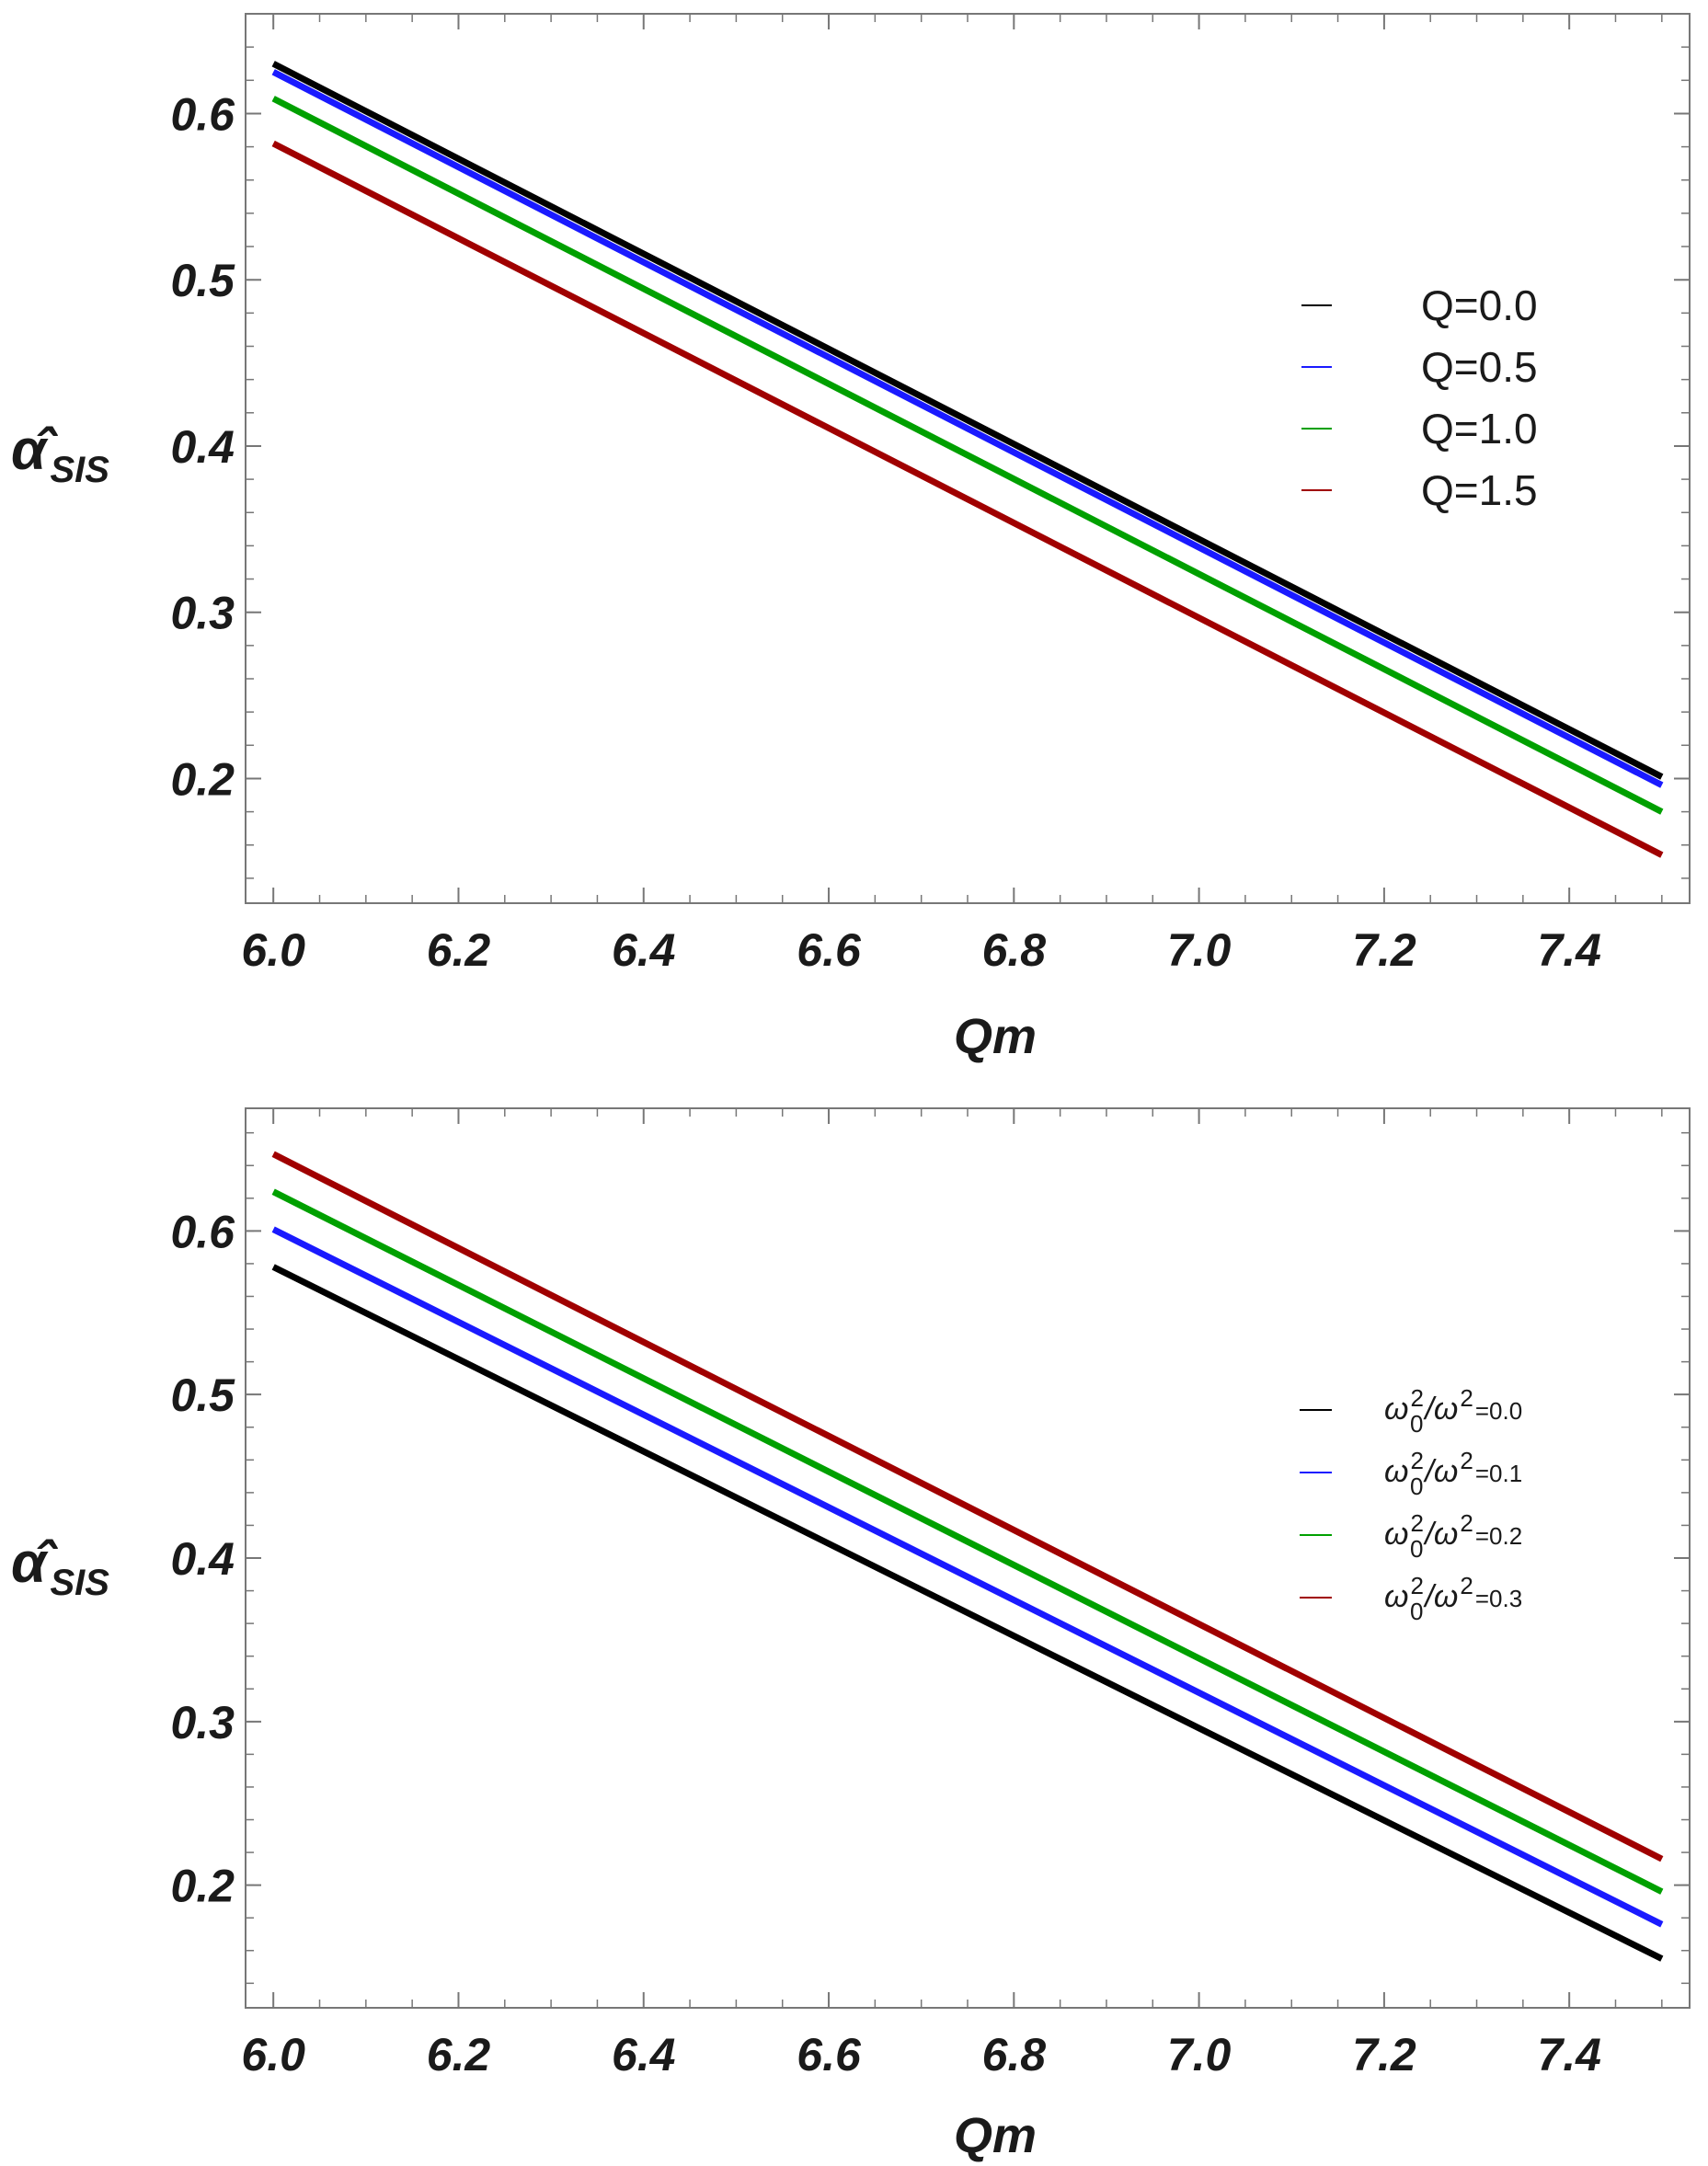 The width and height of the screenshot is (1708, 2166). I want to click on legend-label: Q=1.5, so click(1479, 490).